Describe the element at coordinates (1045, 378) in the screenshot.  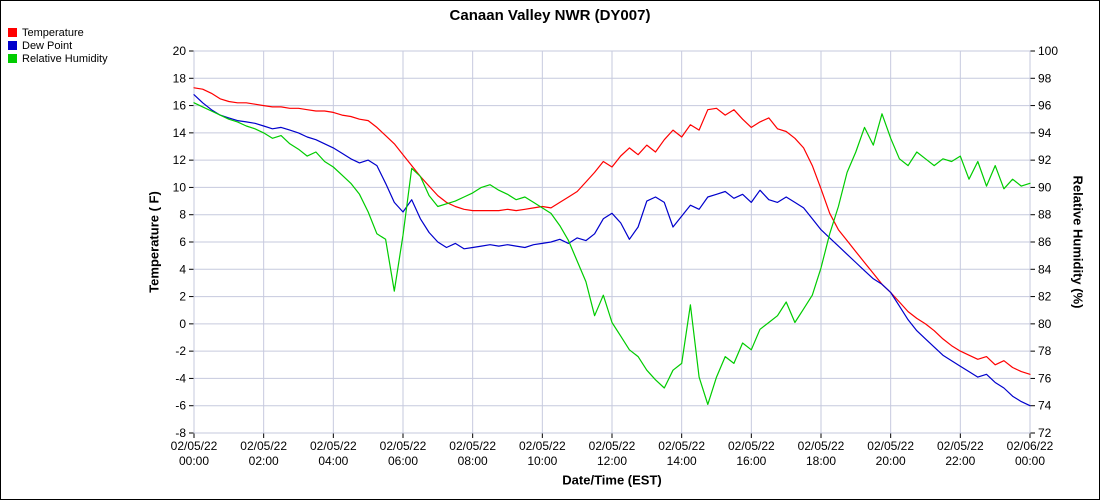
I see `svg-text: 76` at that location.